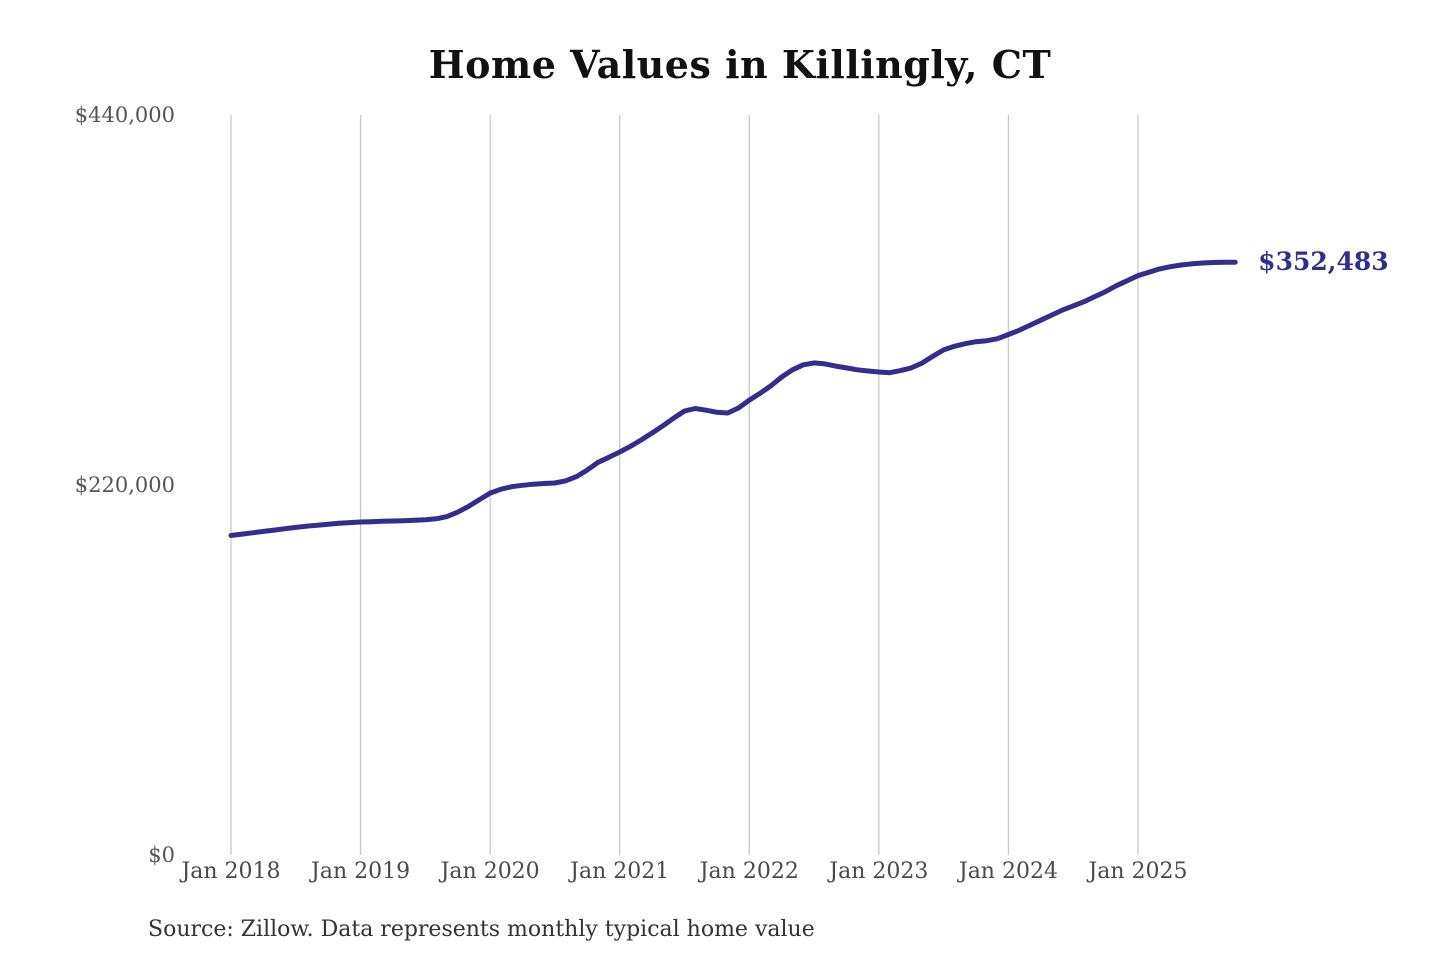  I want to click on x-tick-label: Jan 2020, so click(490, 871).